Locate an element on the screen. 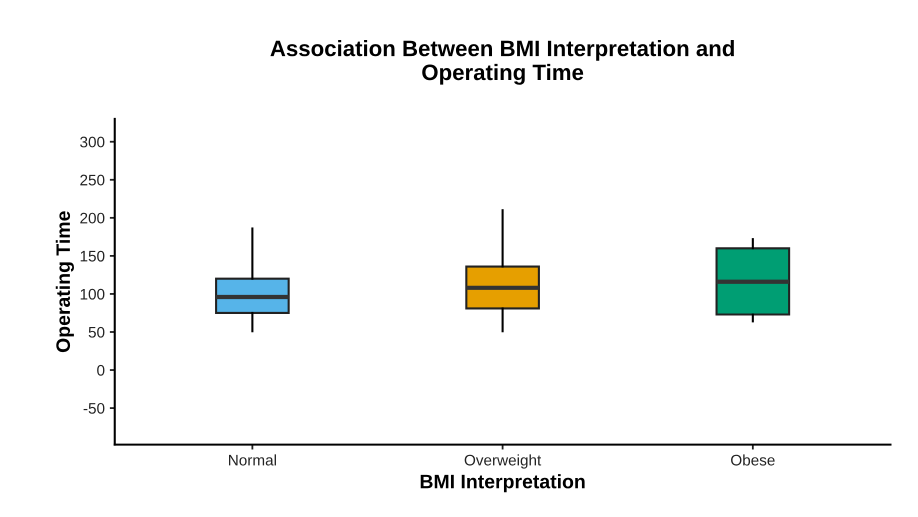 This screenshot has width=918, height=517. y-tick-label: 50 is located at coordinates (96, 332).